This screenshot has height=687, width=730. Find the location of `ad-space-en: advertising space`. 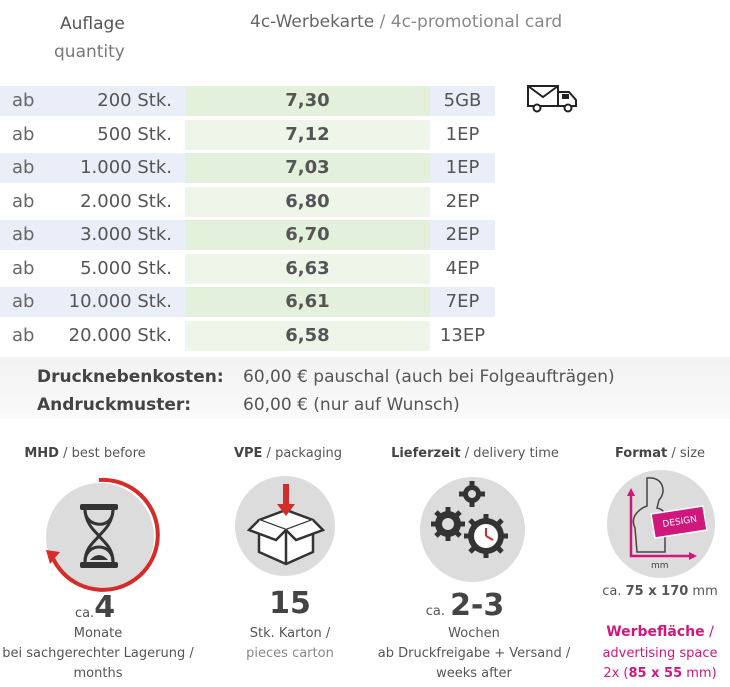

ad-space-en: advertising space is located at coordinates (660, 653).